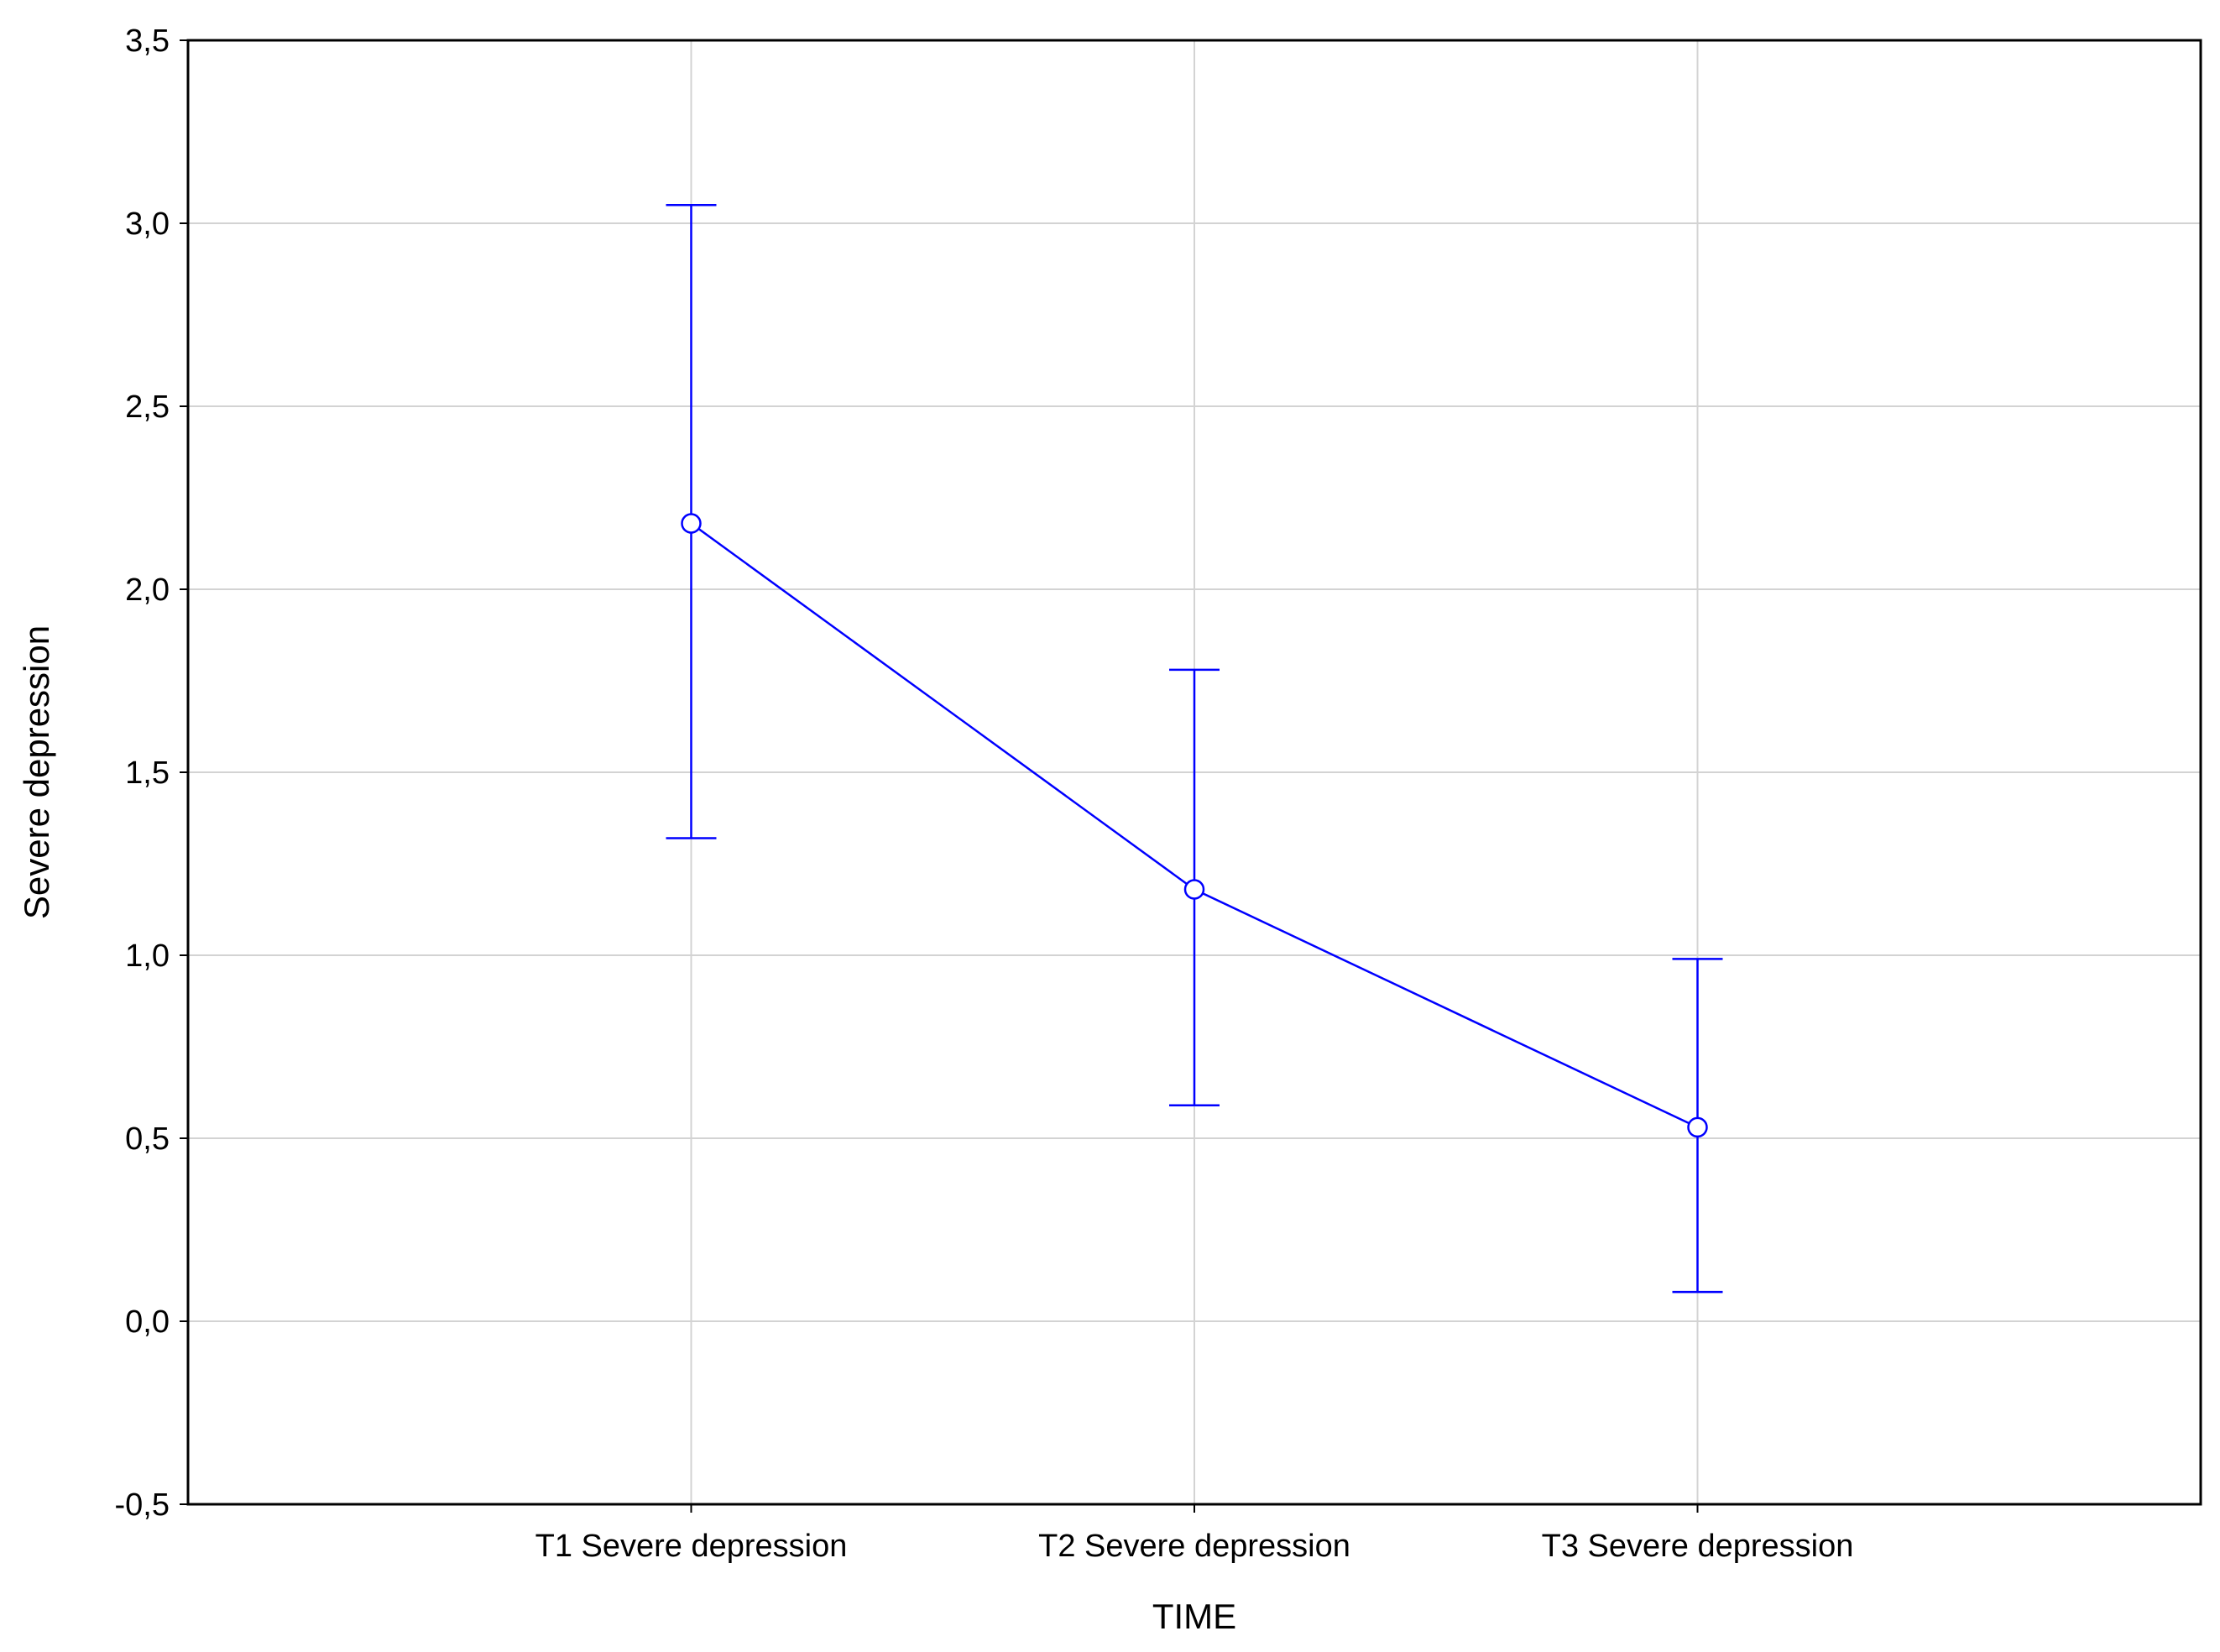 Image resolution: width=2220 pixels, height=1652 pixels. I want to click on y-axis-ticks: -0,5 0,0 0,5 1,0 1,5 2,0 2,5 3,0 3,5, so click(151, 773).